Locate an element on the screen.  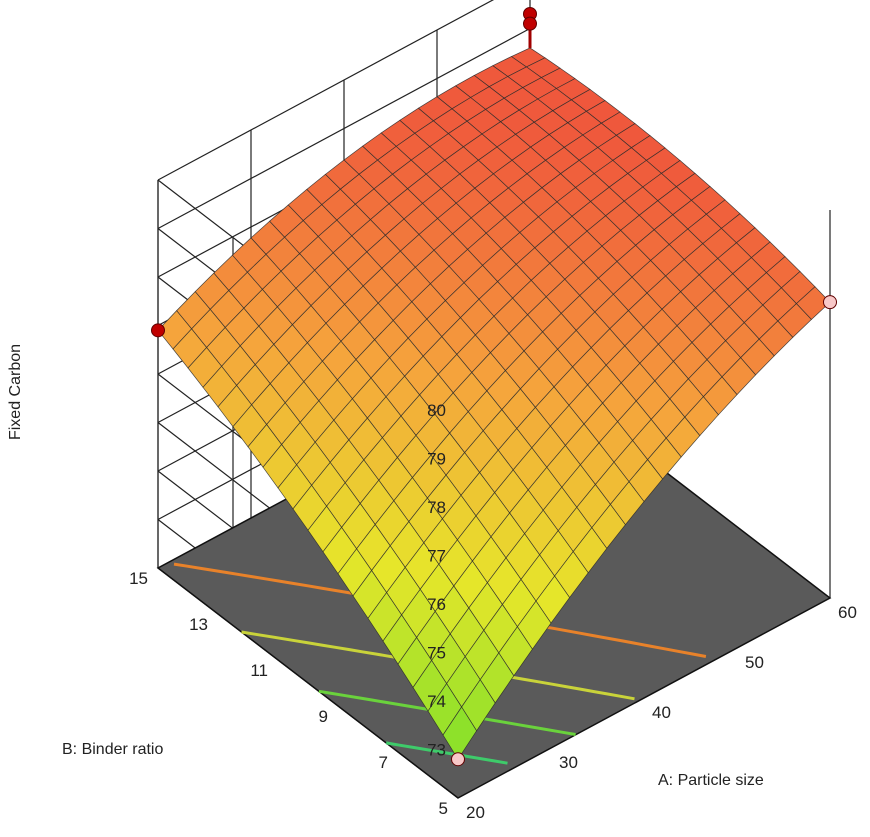
z-tick-label: 73 is located at coordinates (436, 750).